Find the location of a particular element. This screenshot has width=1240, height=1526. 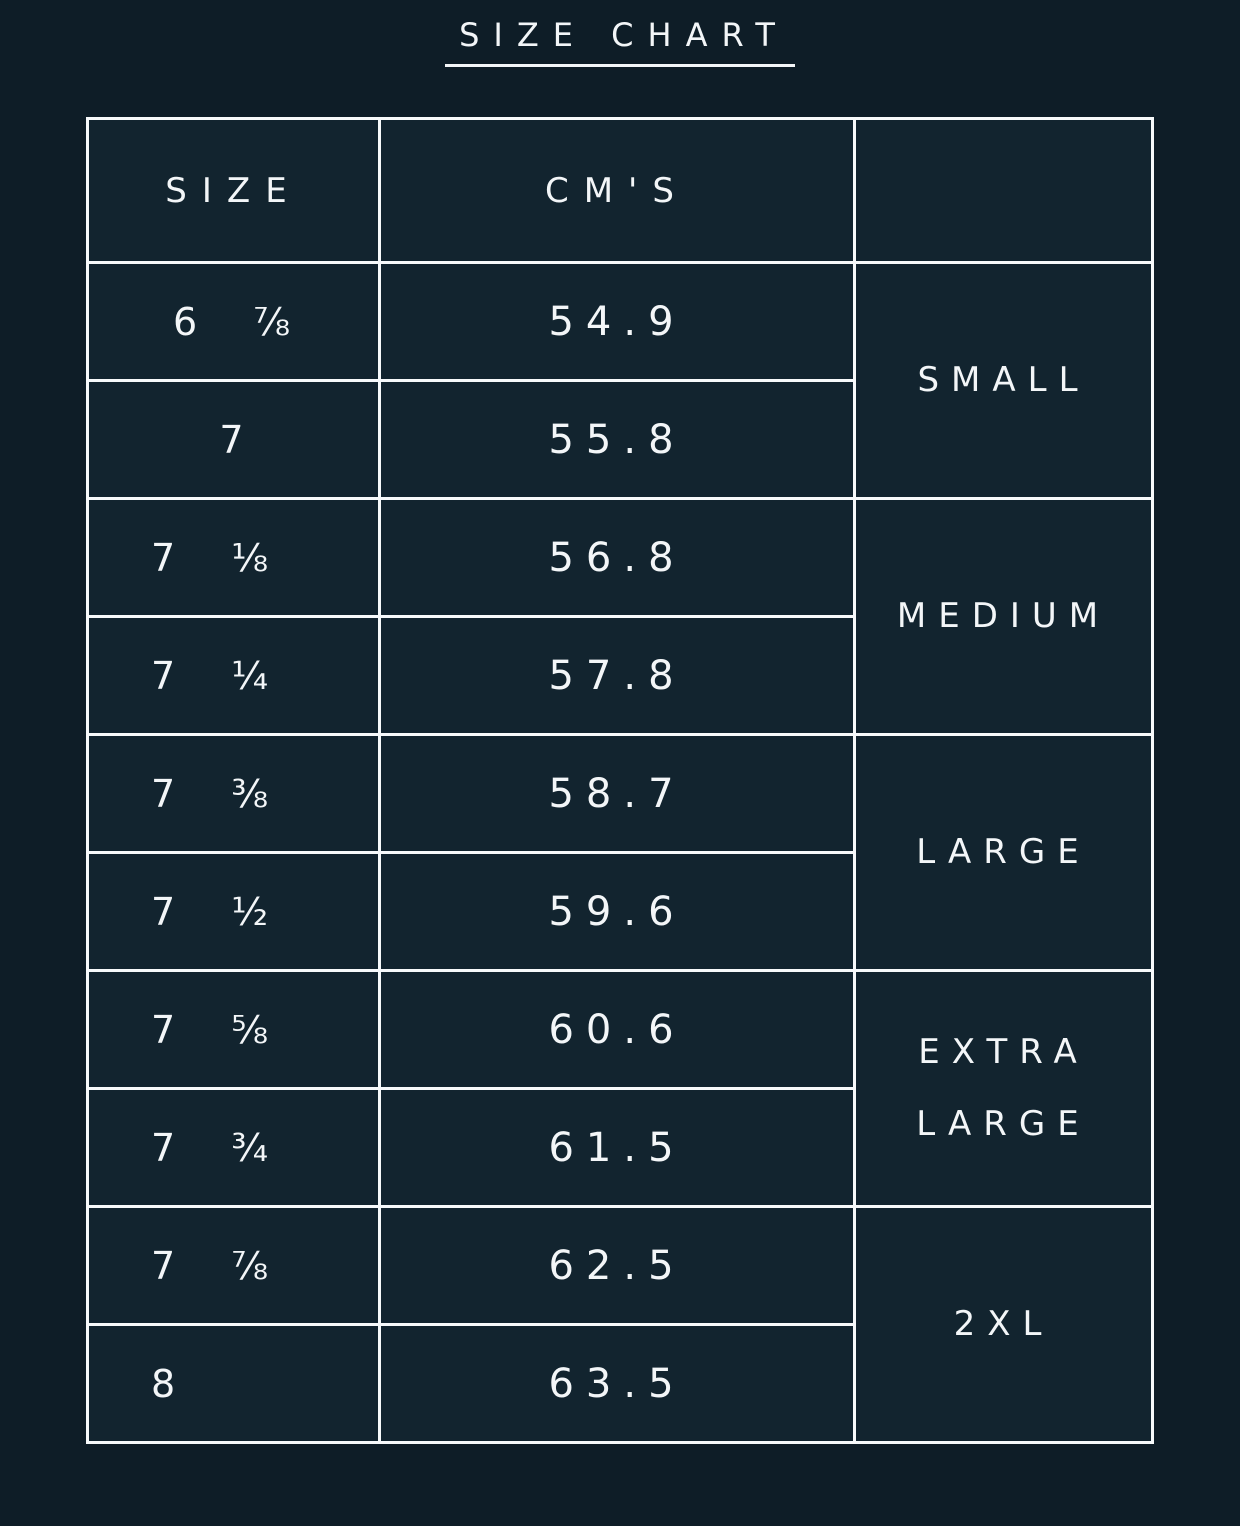

size-value: 7 ⅜ is located at coordinates (233, 793).